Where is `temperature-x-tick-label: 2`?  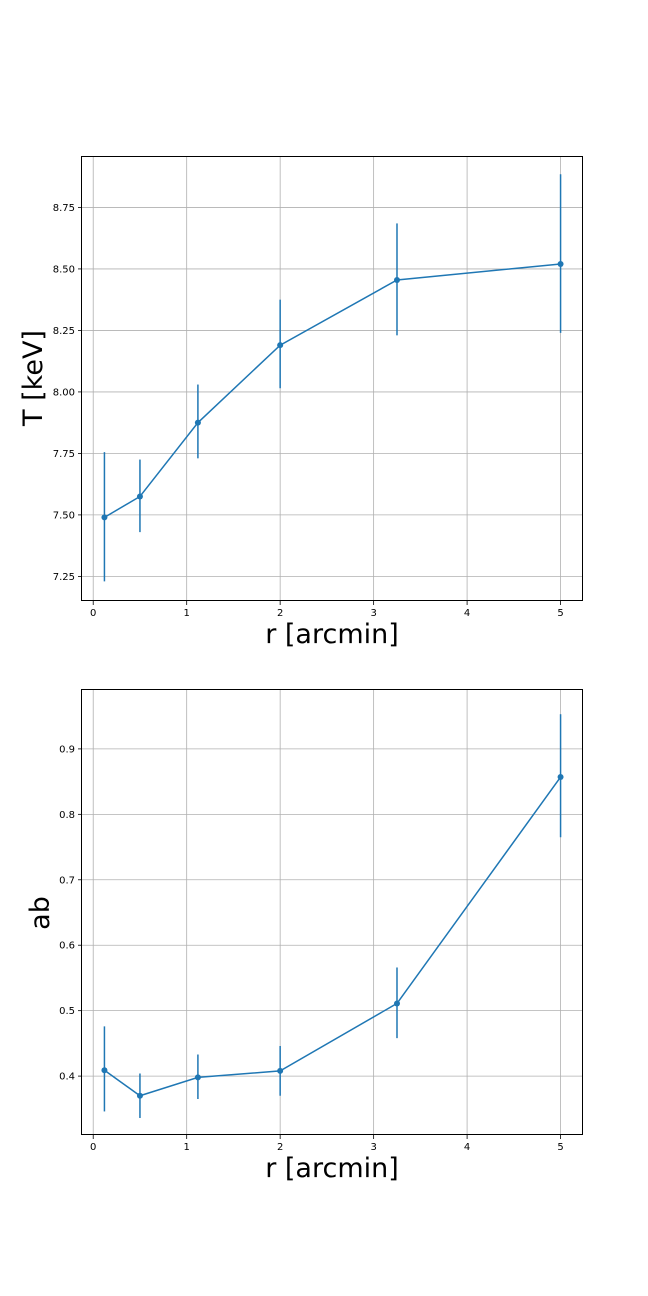 temperature-x-tick-label: 2 is located at coordinates (280, 613).